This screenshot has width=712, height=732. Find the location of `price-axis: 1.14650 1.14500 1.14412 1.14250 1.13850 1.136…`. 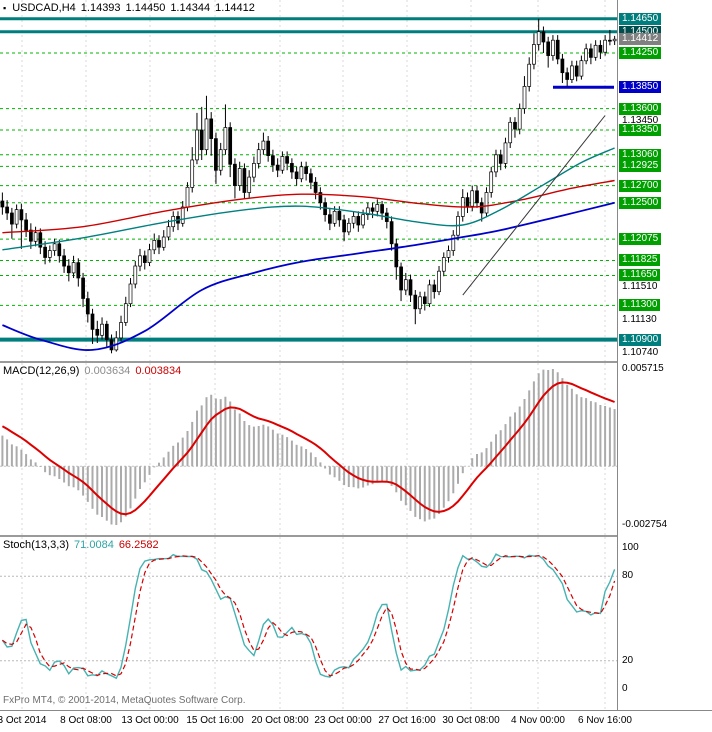

price-axis: 1.14650 1.14500 1.14412 1.14250 1.13850 1.136… is located at coordinates (664, 355).